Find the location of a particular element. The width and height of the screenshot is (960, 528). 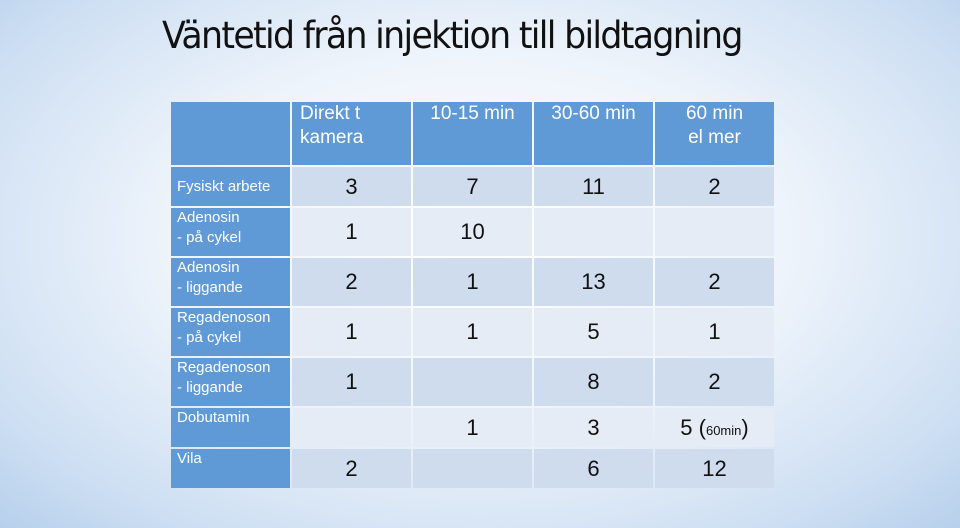

col-header-line: Direkt t is located at coordinates (330, 113).